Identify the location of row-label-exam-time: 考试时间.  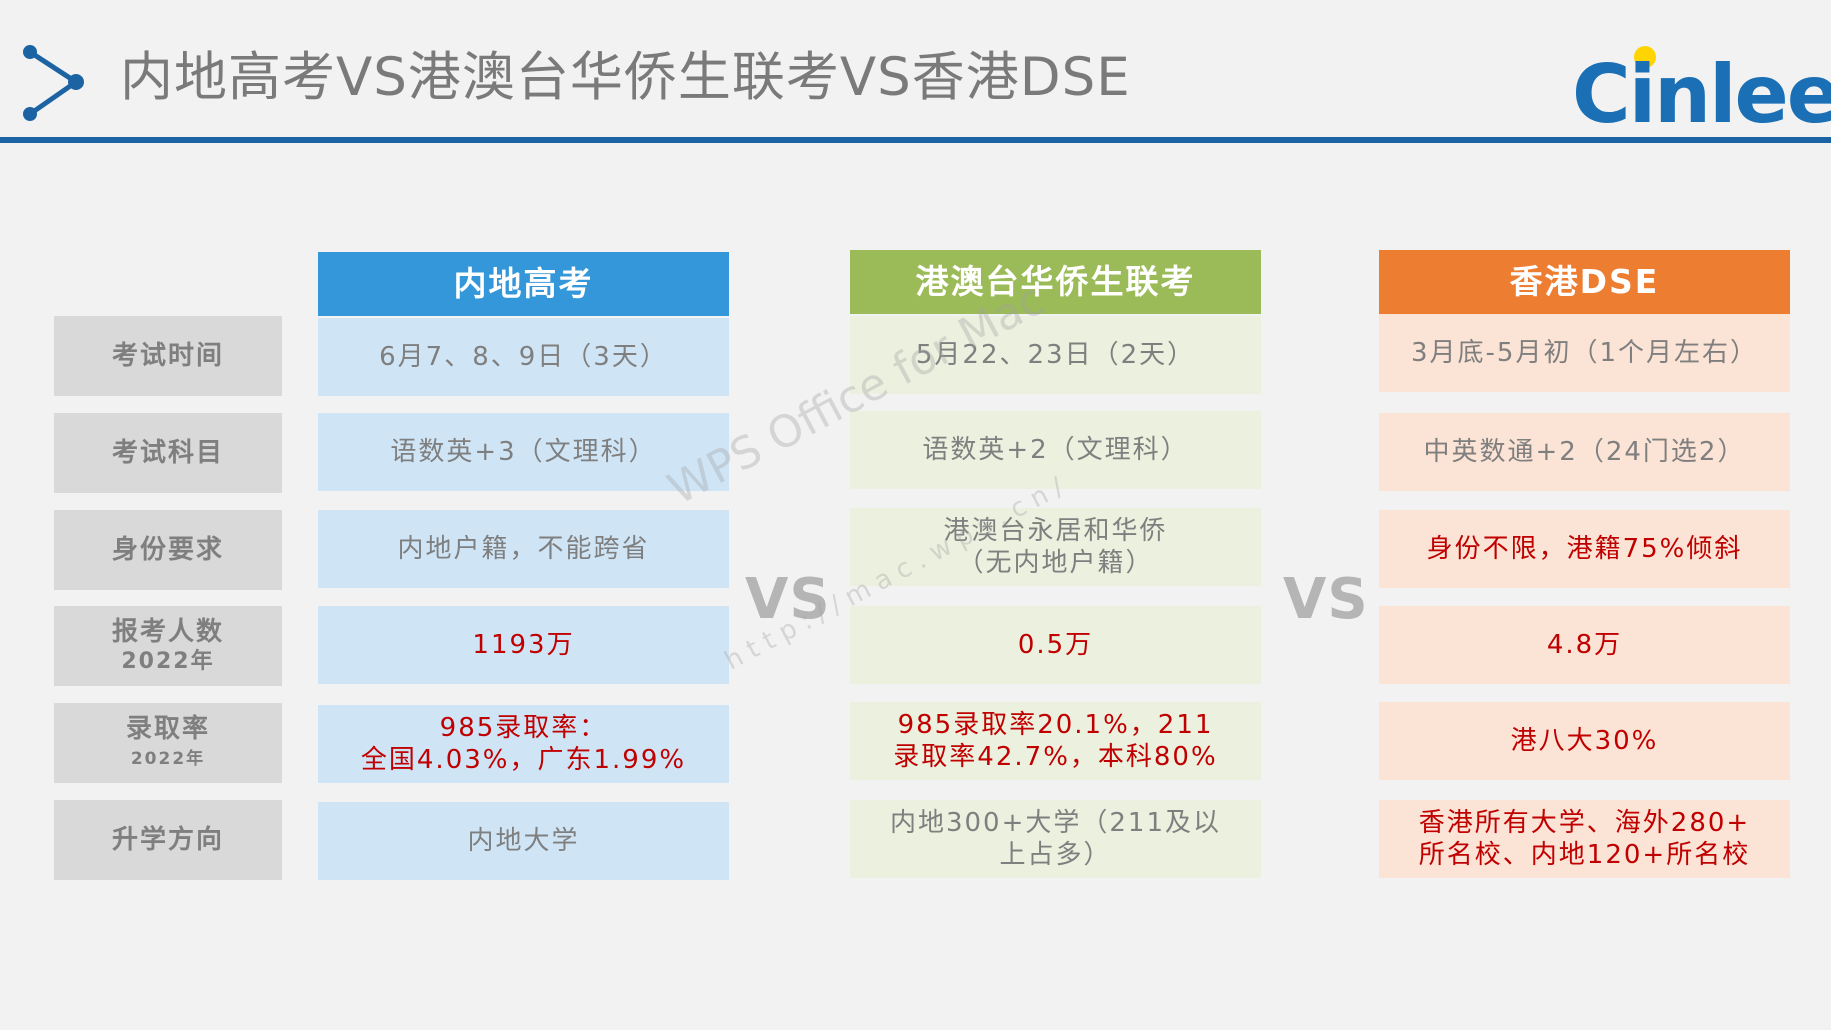
(168, 356).